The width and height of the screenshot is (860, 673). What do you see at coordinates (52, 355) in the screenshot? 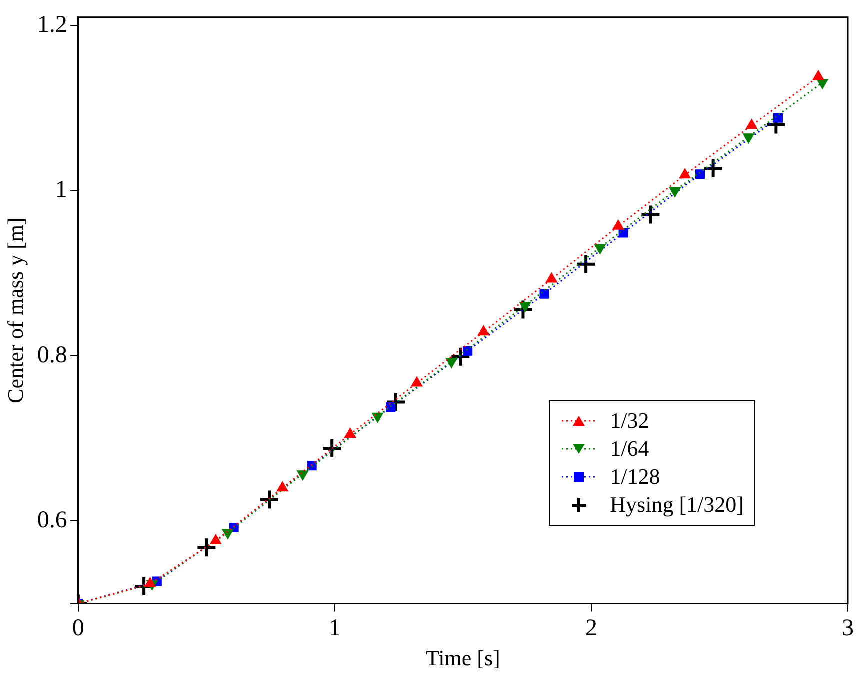
I see `y-tick-label: 0.8` at bounding box center [52, 355].